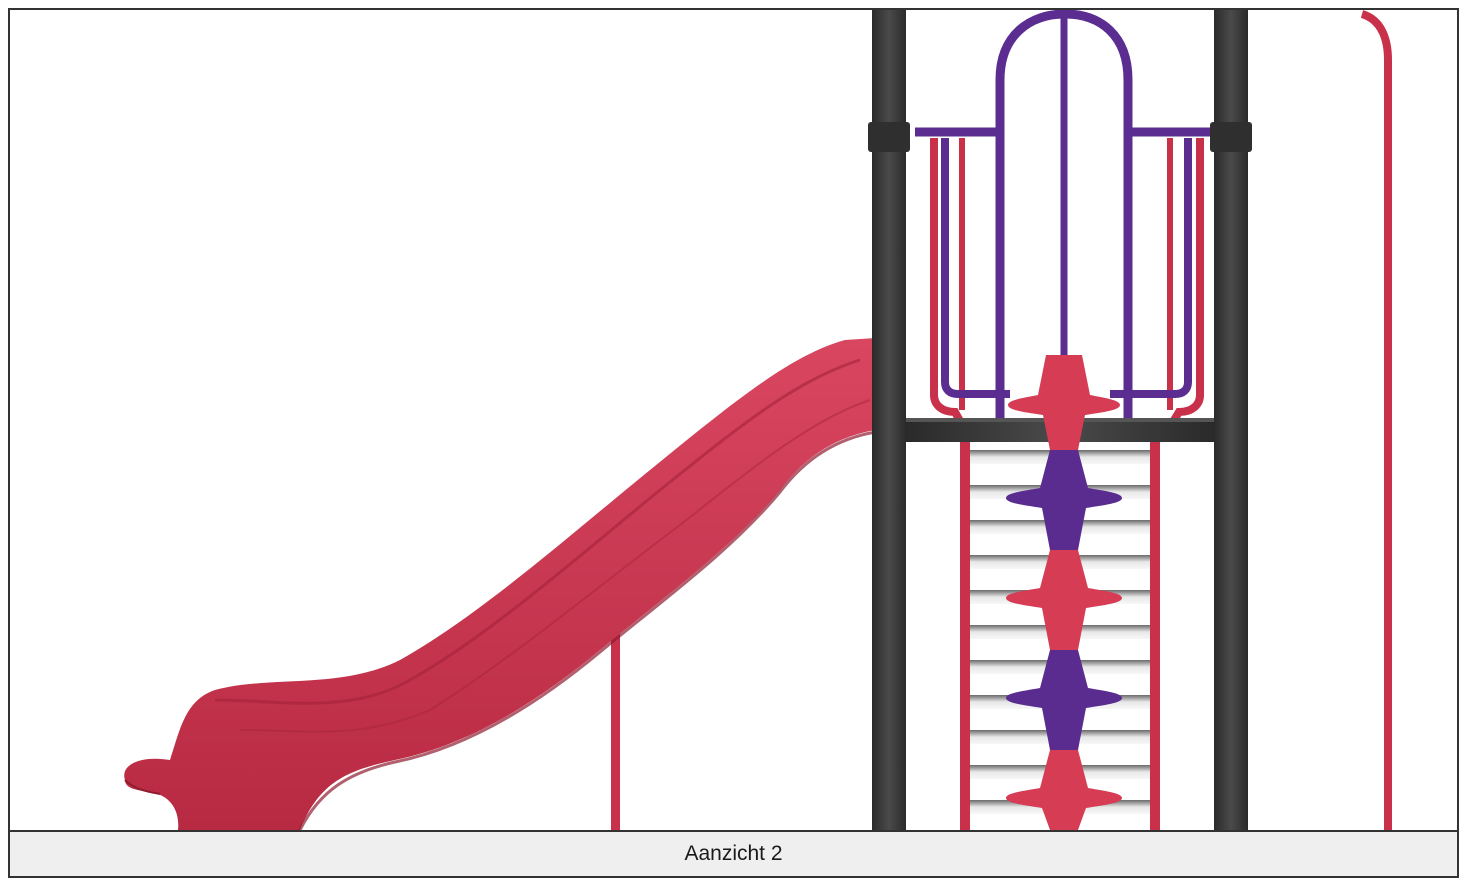  I want to click on view-caption: Aanzicht 2, so click(733, 853).